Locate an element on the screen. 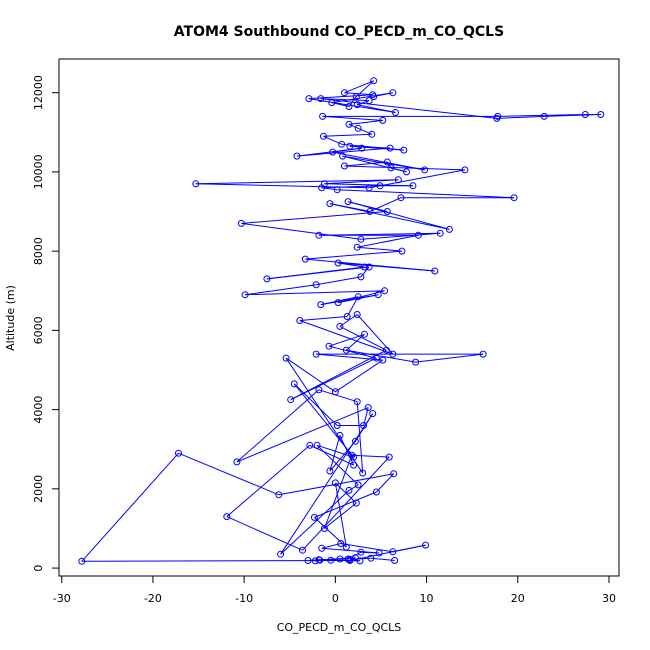  y-axis: 0 2000 4000 6000 8000 10000 12000 is located at coordinates (46, 323).